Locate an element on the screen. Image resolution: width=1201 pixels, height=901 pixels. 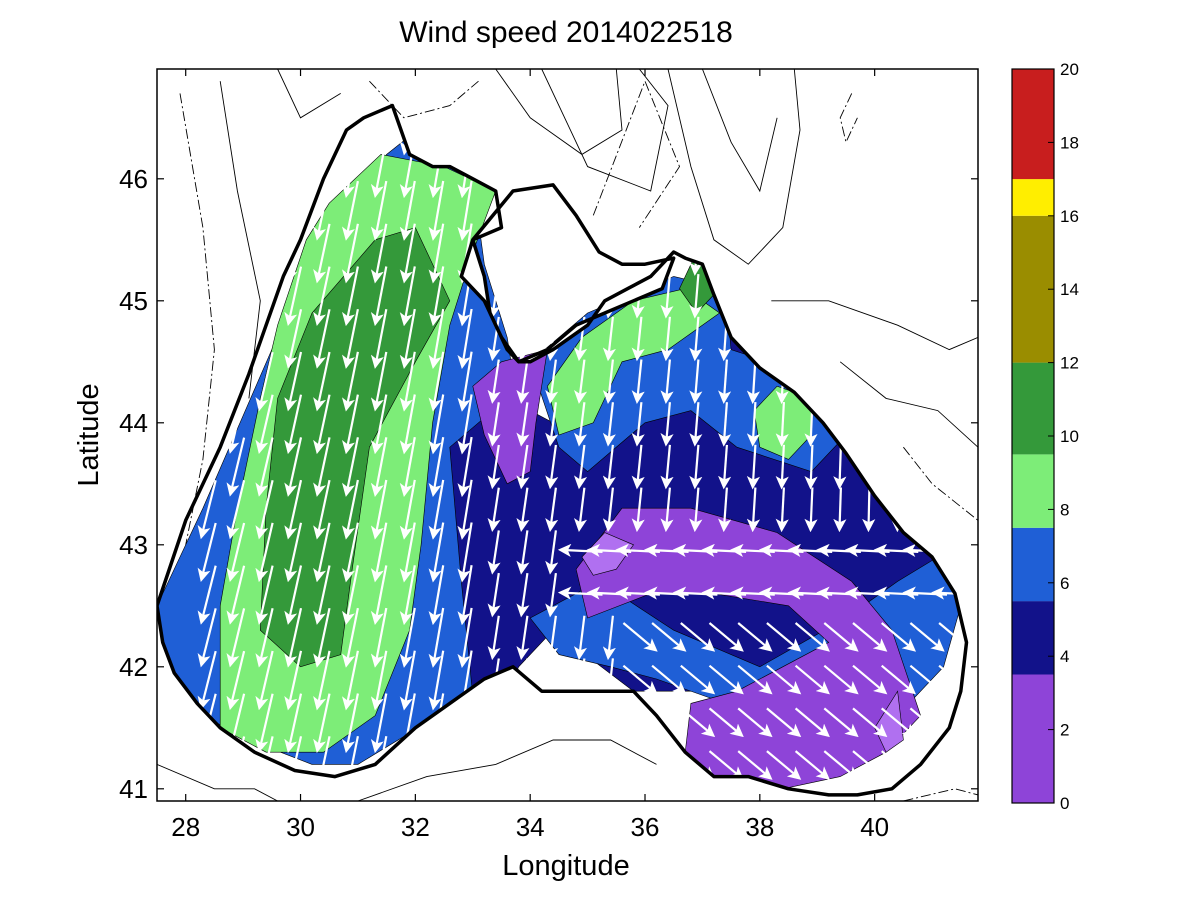
colorbar-tick-label: 14 is located at coordinates (1069, 289).